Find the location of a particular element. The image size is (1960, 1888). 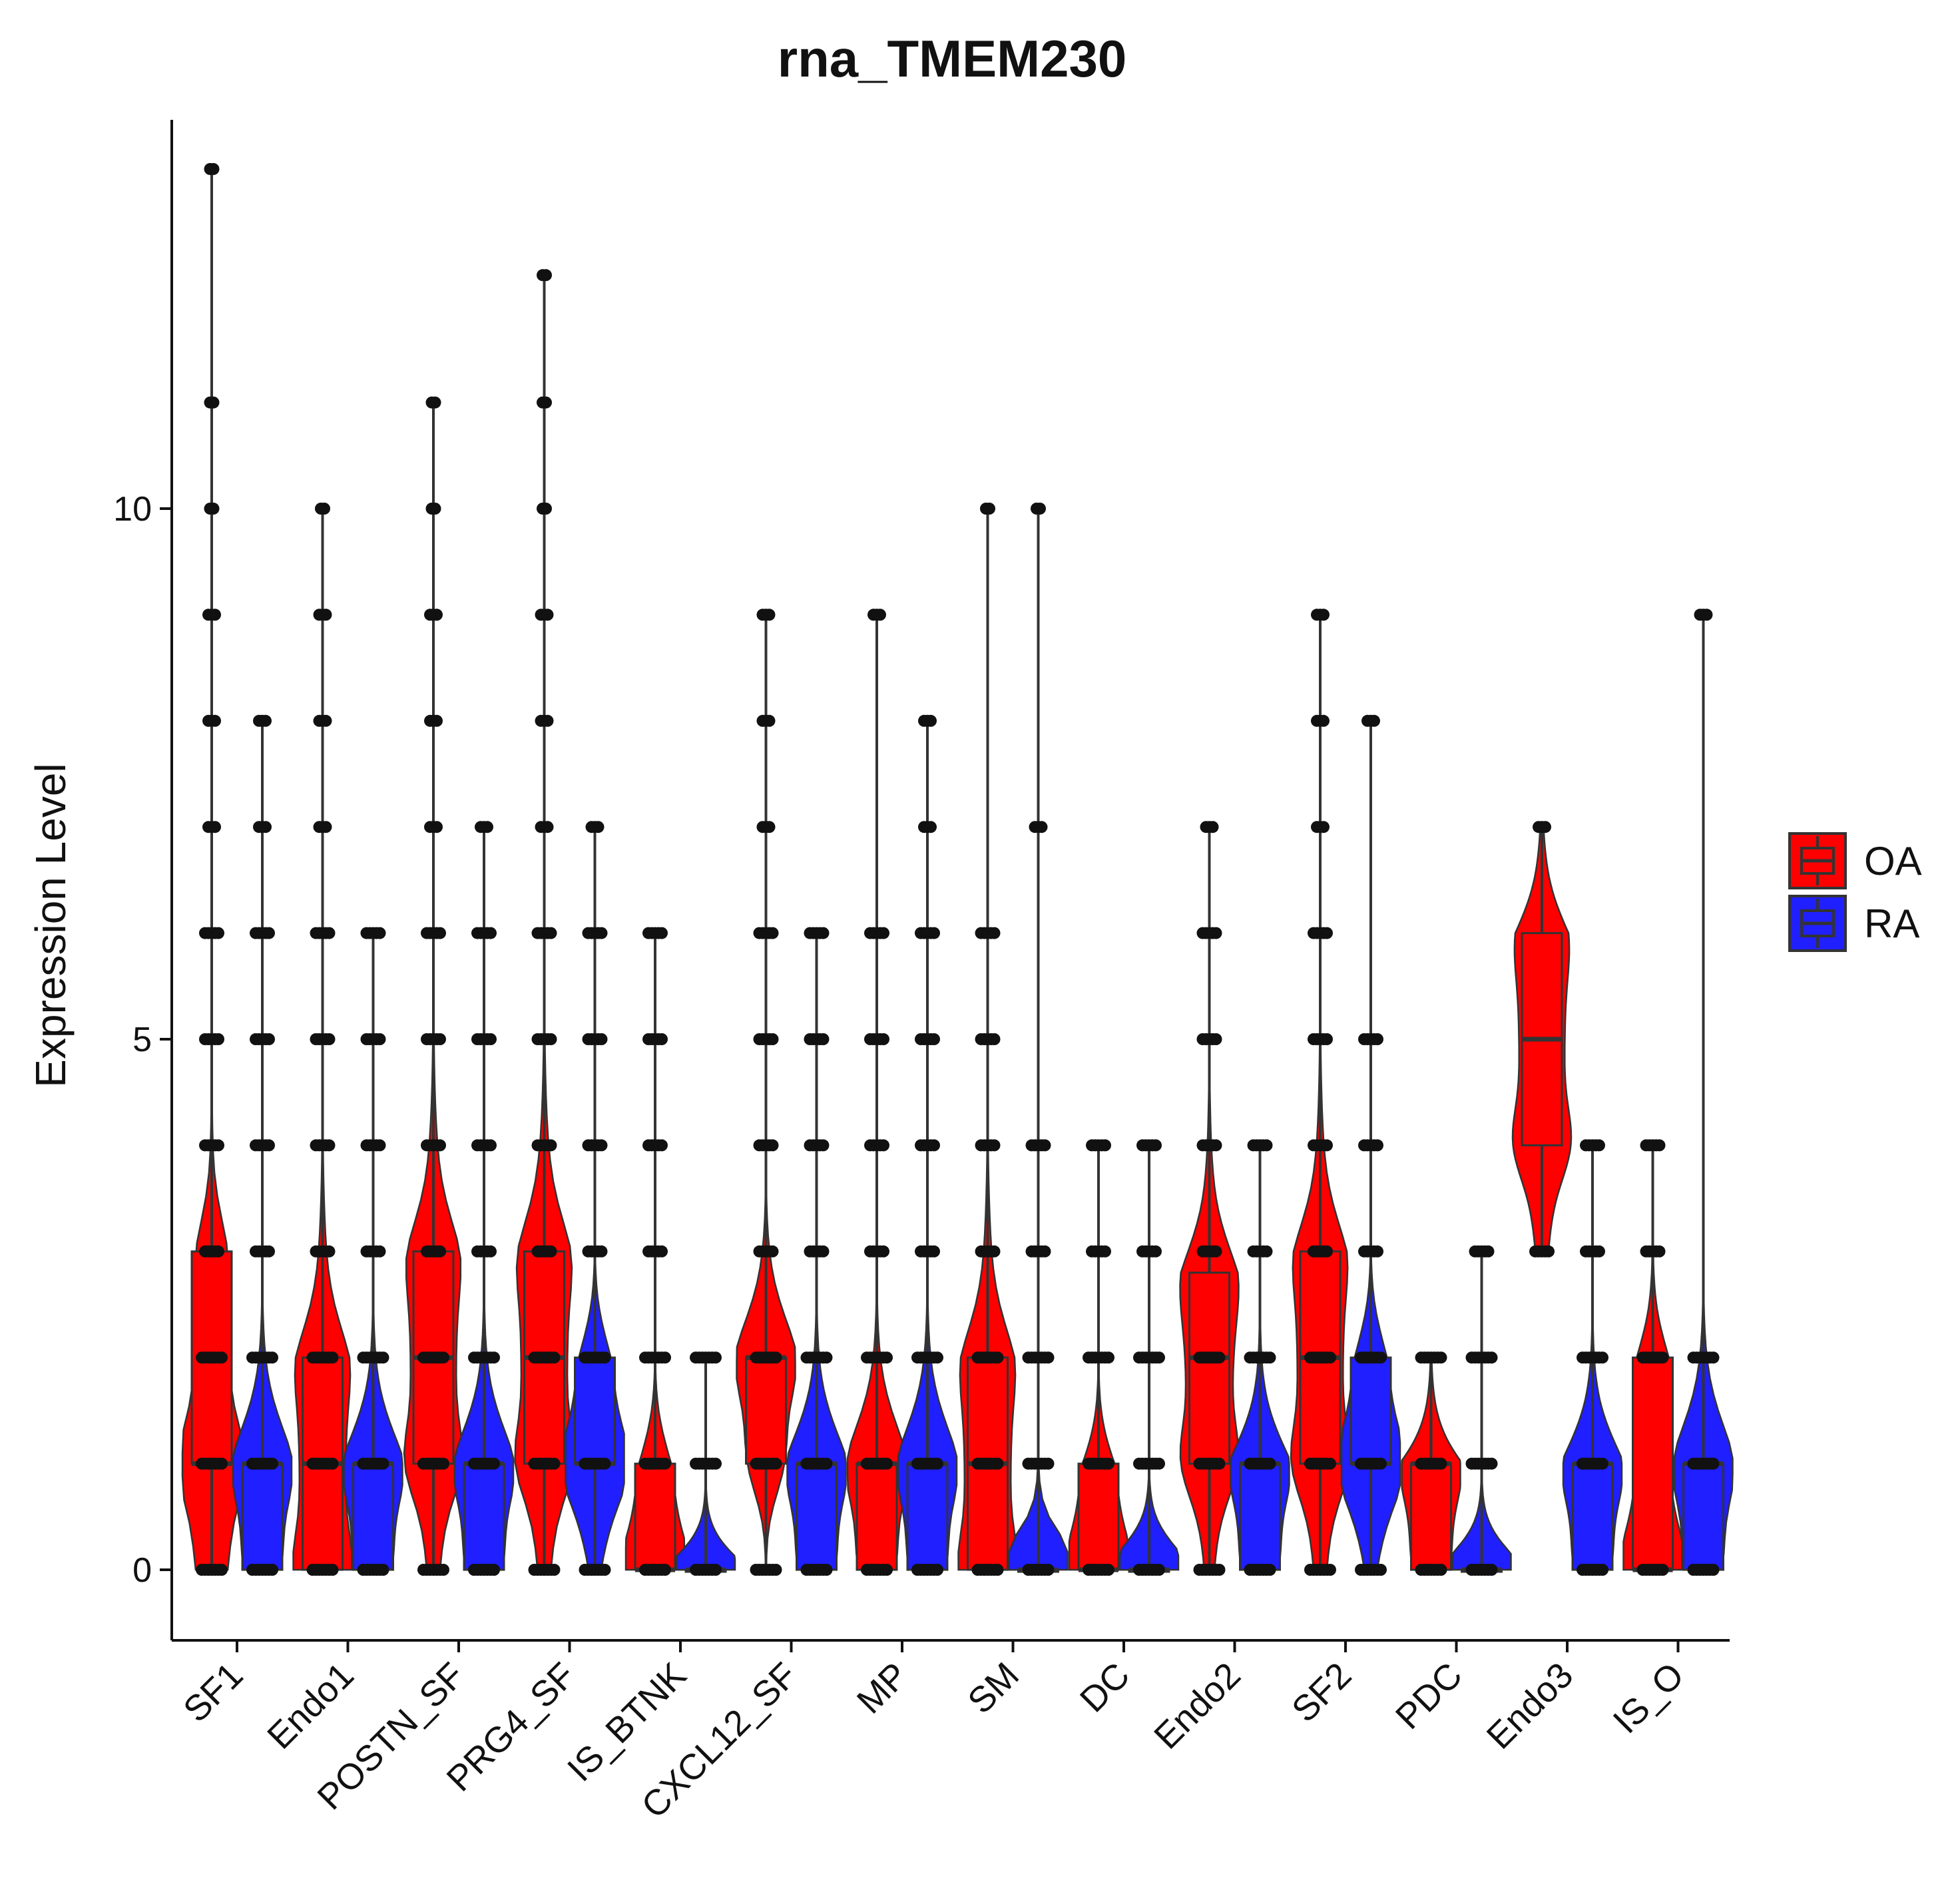

box-ra-postn-sf is located at coordinates (484, 1517).